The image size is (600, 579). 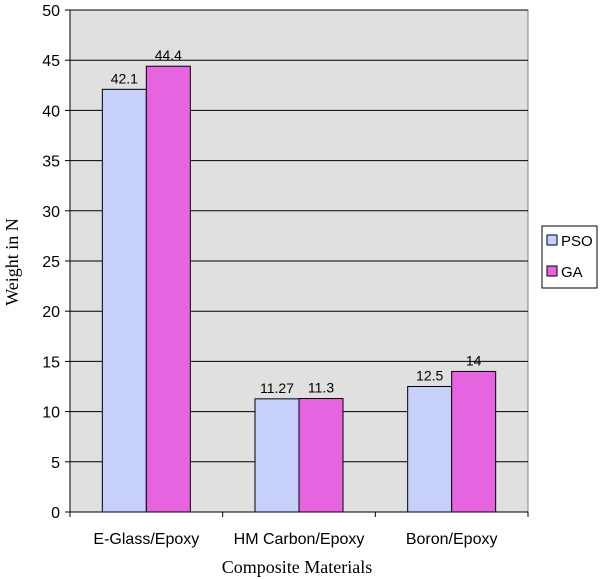 What do you see at coordinates (474, 360) in the screenshot?
I see `data-label-ga-2: 14` at bounding box center [474, 360].